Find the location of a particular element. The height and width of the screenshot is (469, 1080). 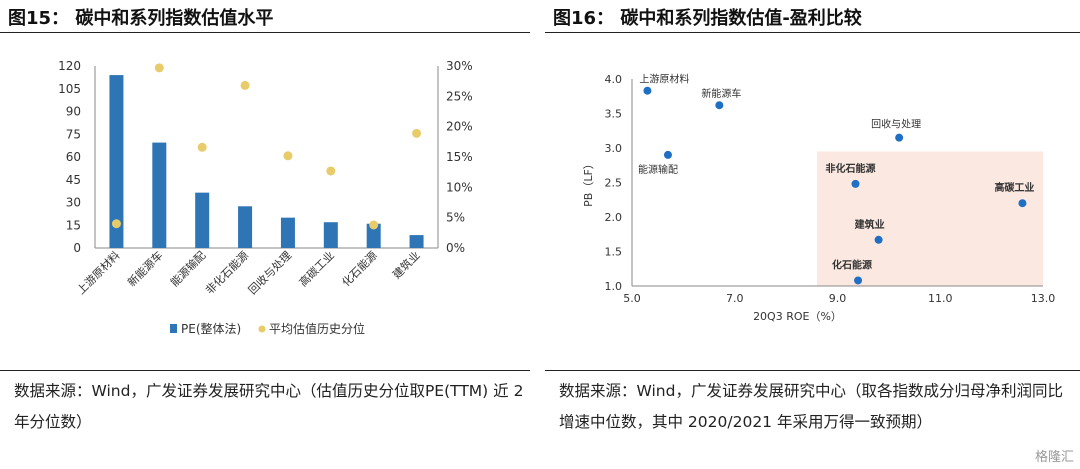

x-category-label: 能源输配 is located at coordinates (187, 268).